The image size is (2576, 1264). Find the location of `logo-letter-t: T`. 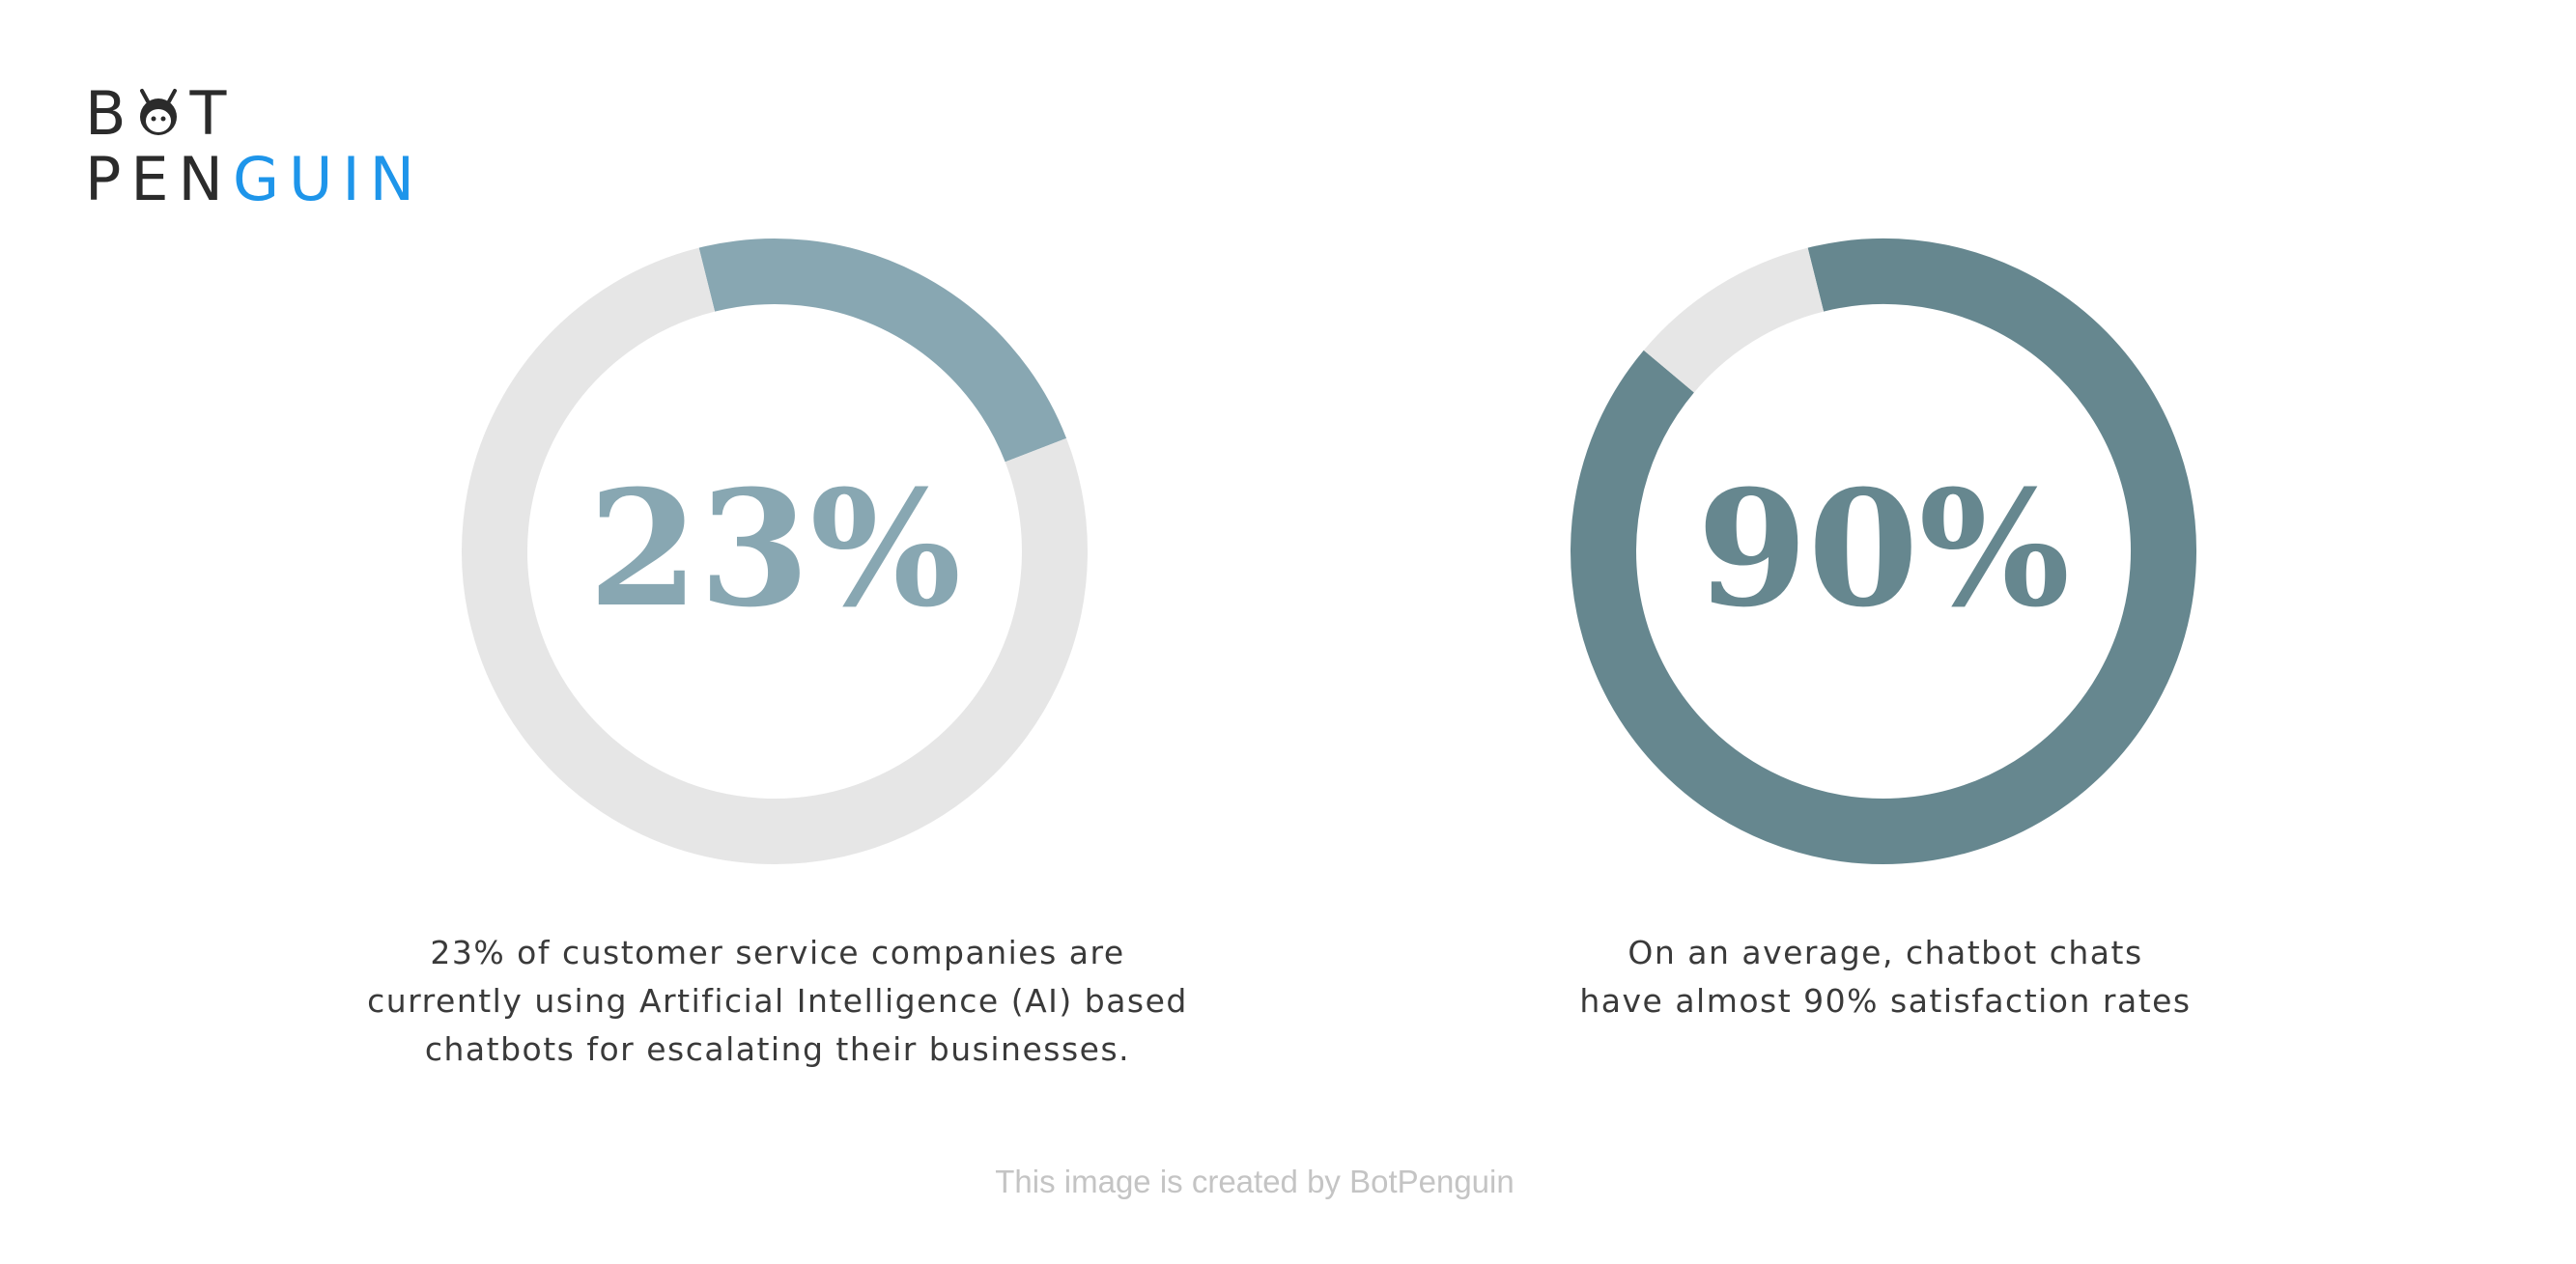

logo-letter-t: T is located at coordinates (213, 114).